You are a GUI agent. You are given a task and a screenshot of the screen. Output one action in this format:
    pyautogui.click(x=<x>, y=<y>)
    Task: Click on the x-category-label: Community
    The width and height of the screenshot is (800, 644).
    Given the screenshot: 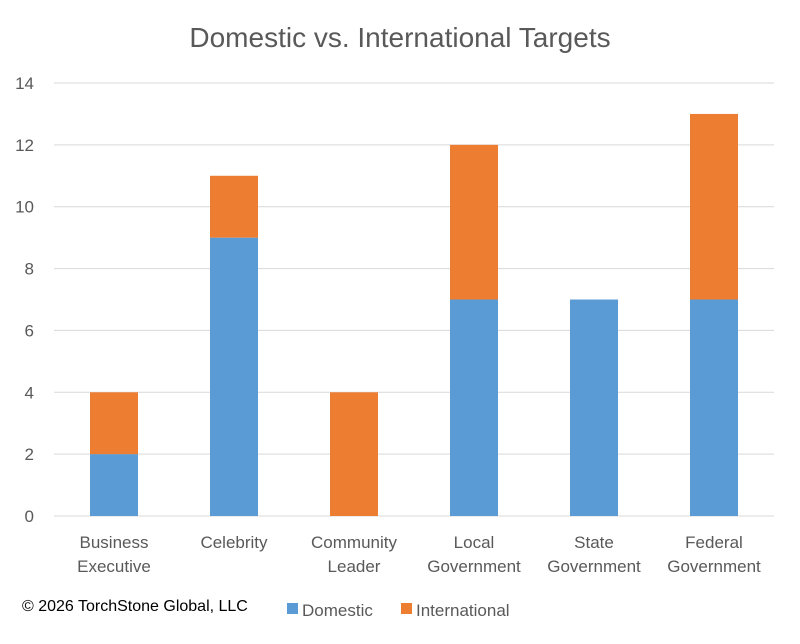 What is the action you would take?
    pyautogui.click(x=354, y=542)
    